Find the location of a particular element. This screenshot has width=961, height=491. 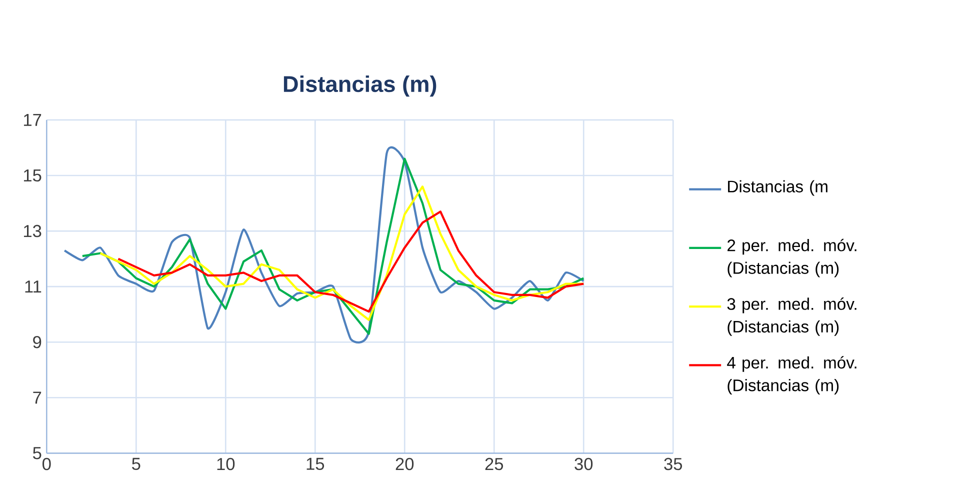

y-tick-label: 13 is located at coordinates (33, 231).